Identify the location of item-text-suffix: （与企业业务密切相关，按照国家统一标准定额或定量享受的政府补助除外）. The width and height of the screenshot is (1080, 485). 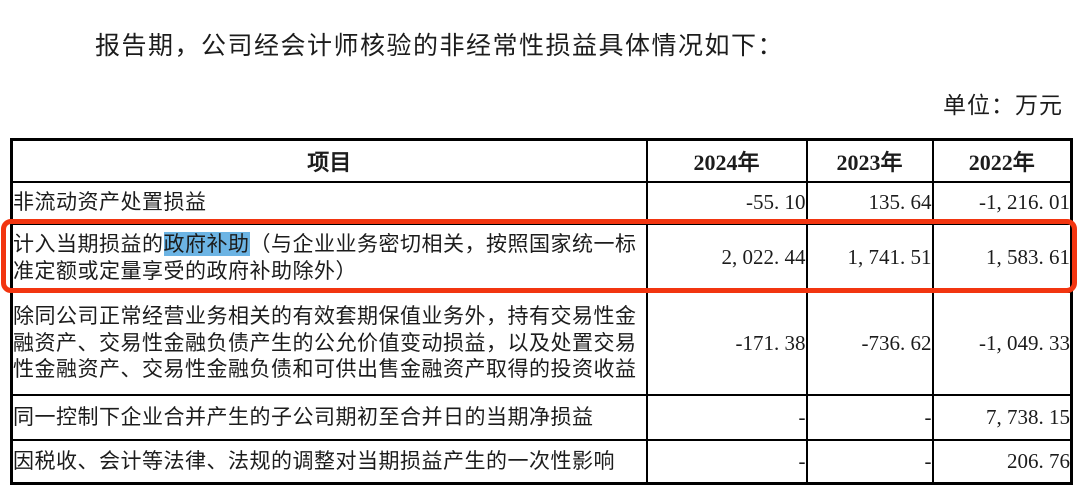
(325, 257).